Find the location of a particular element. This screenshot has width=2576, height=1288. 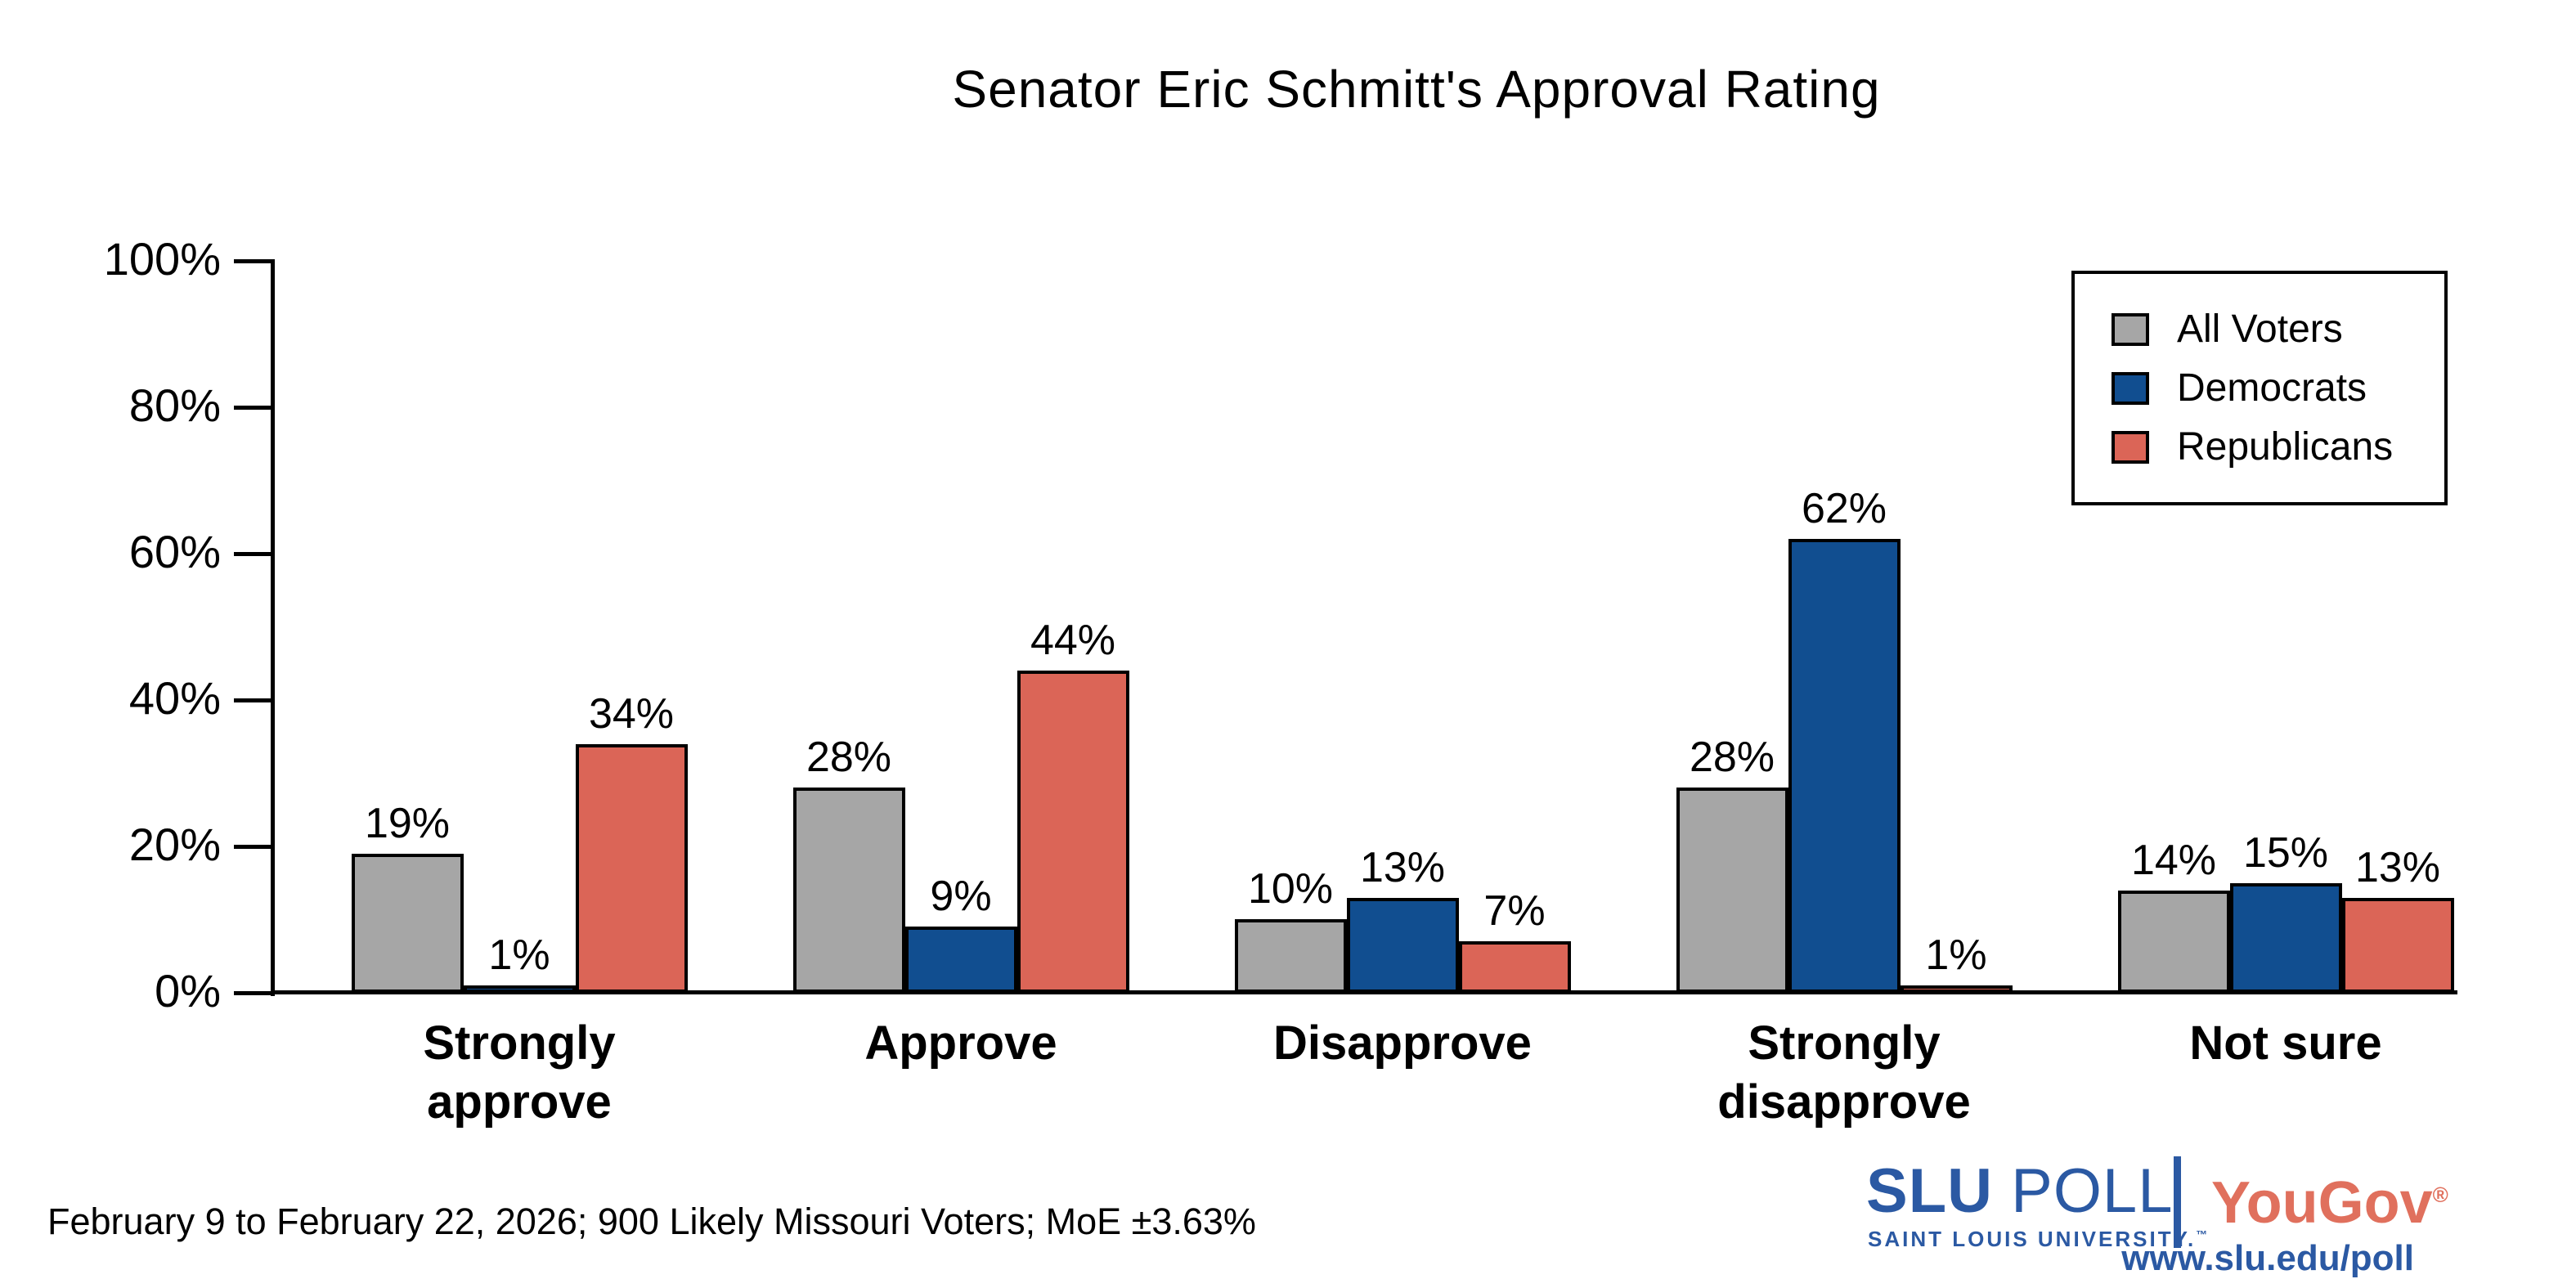

legend-label: Democrats is located at coordinates (2272, 388).